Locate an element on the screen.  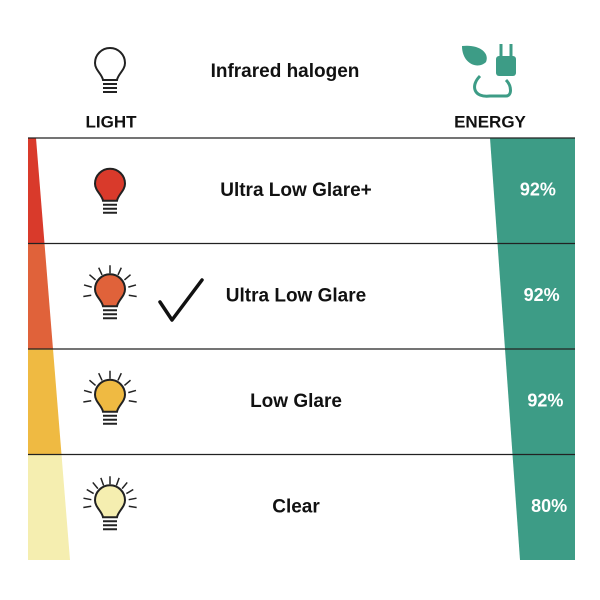
row-label: Clear is located at coordinates (296, 506).